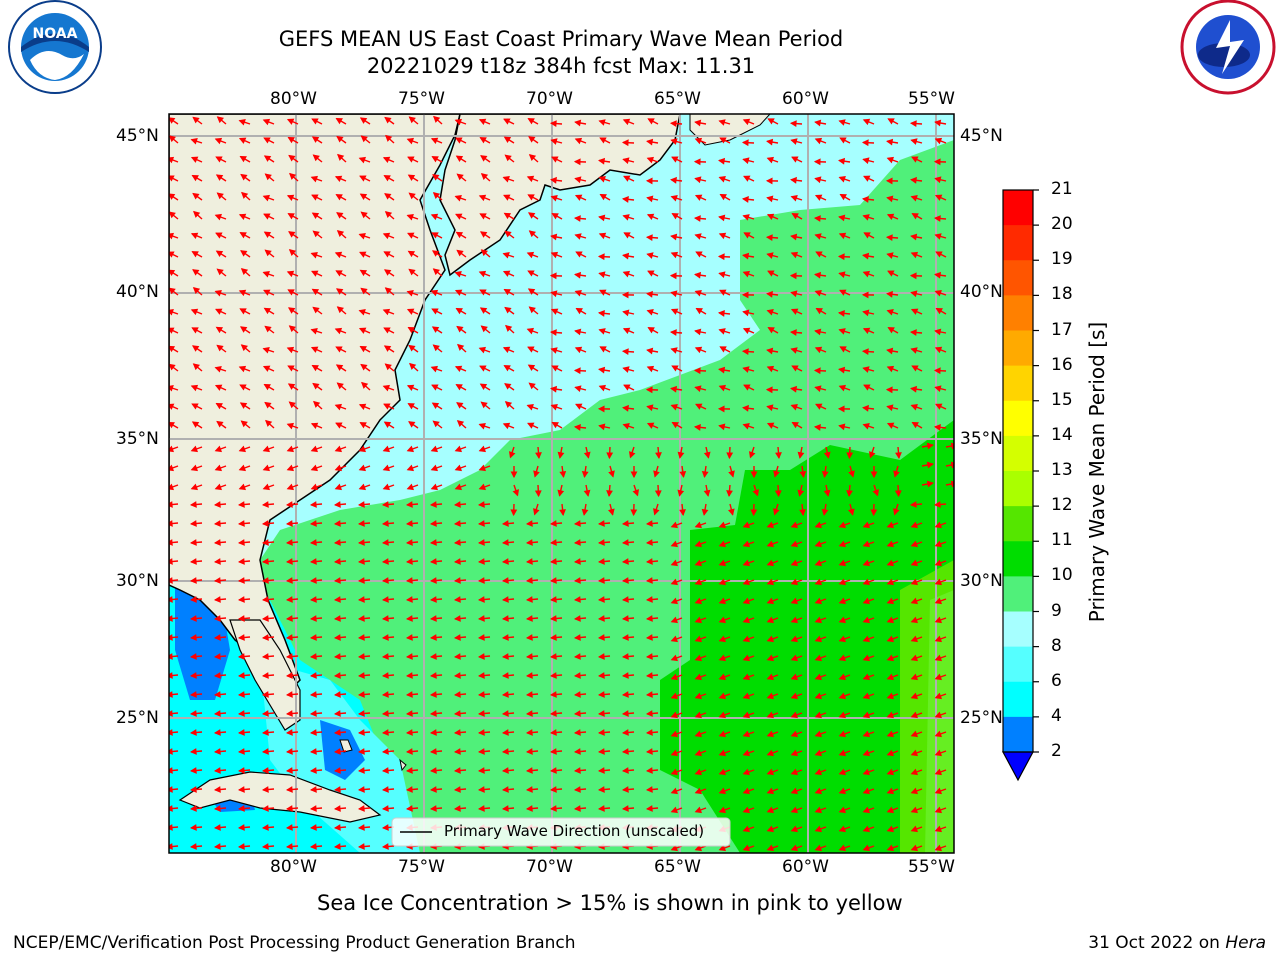 The width and height of the screenshot is (1280, 960). I want to click on lon-label-bottom: 60°W, so click(805, 867).